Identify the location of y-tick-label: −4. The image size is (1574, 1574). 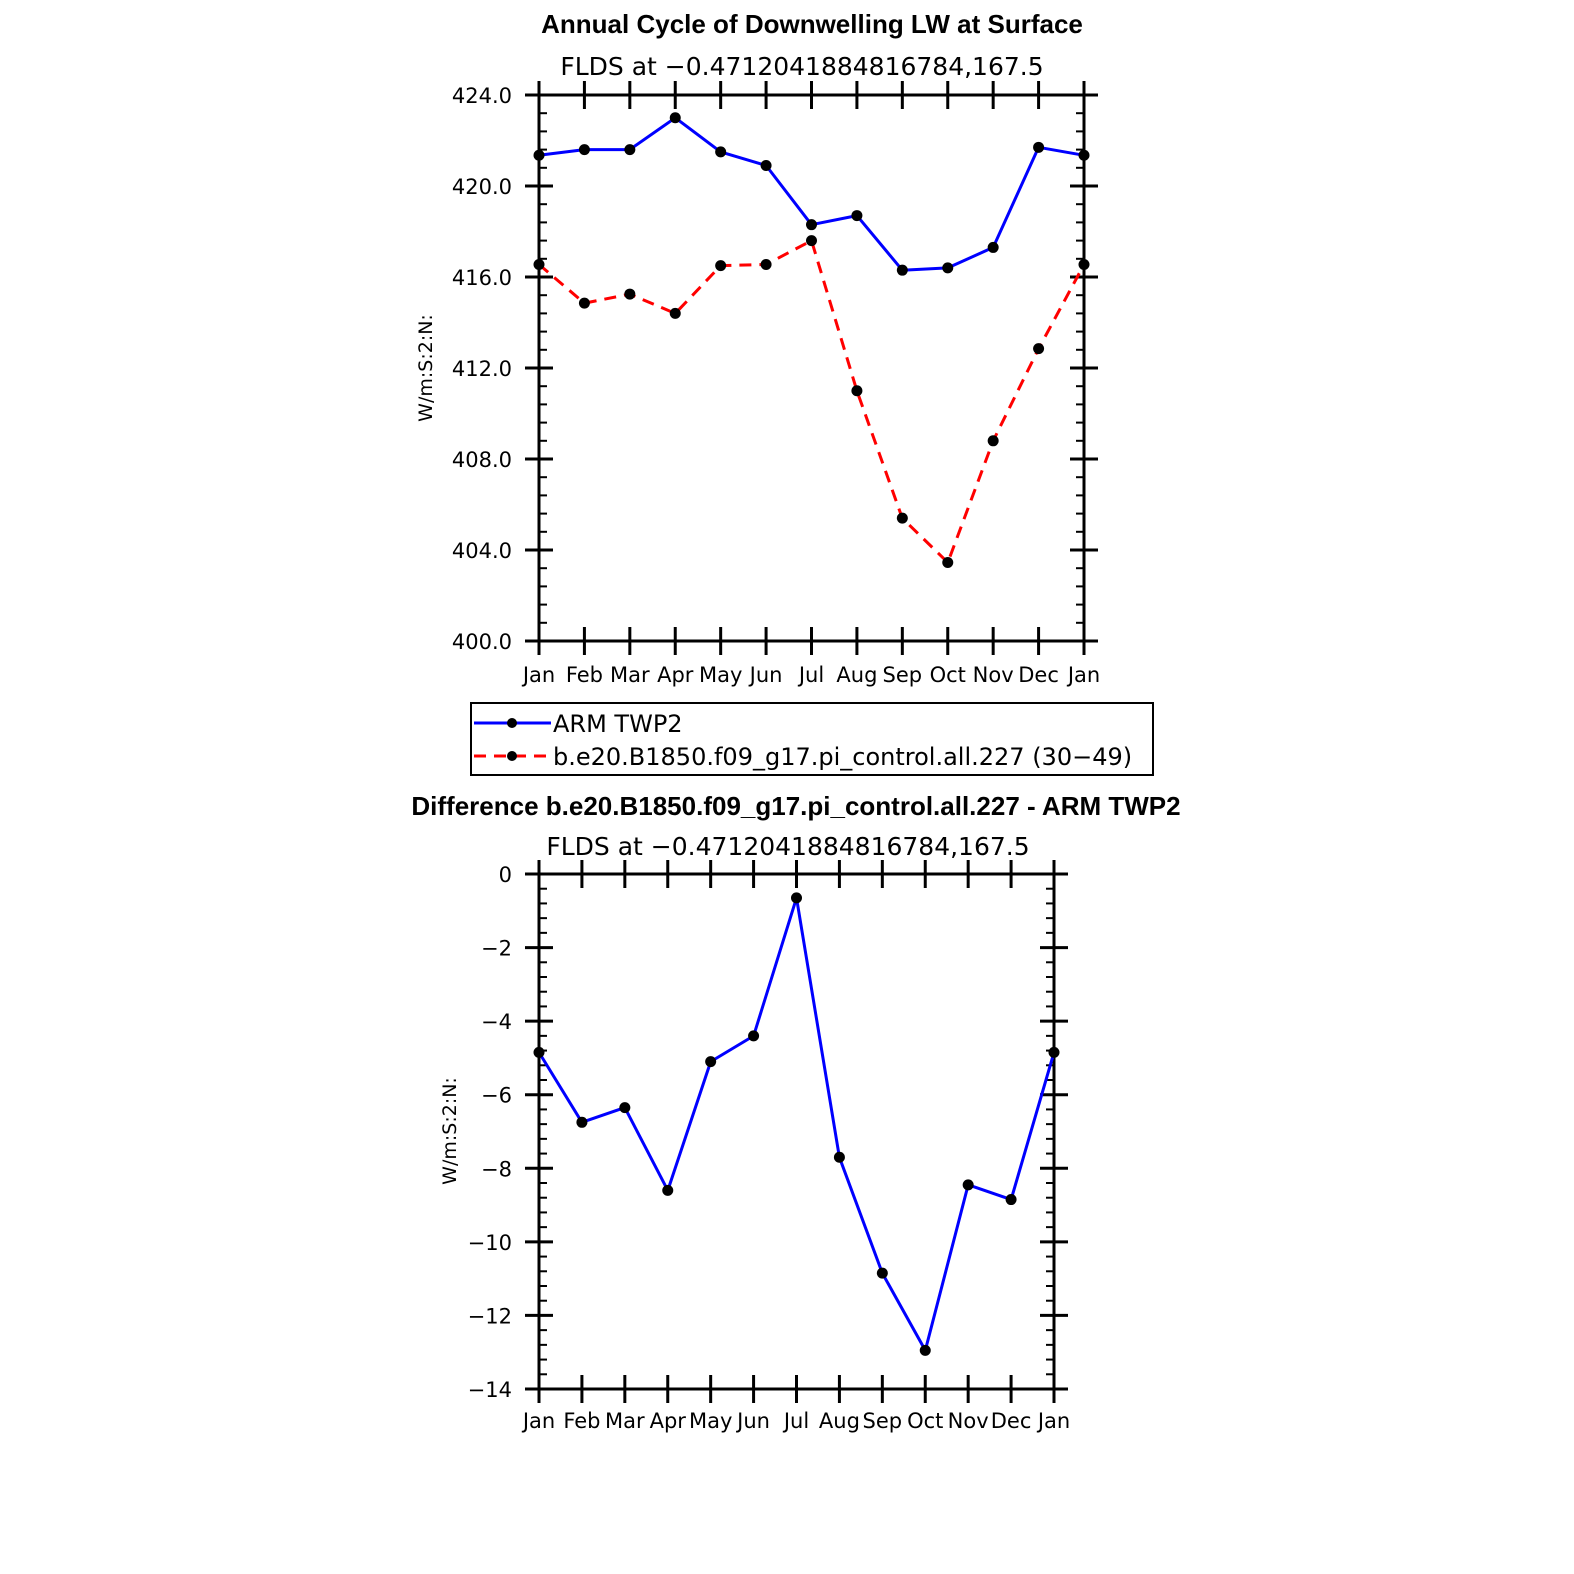
(496, 1022).